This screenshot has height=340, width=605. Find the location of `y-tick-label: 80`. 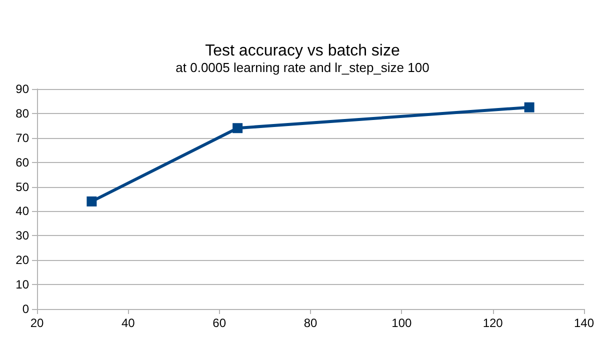

y-tick-label: 80 is located at coordinates (23, 113).